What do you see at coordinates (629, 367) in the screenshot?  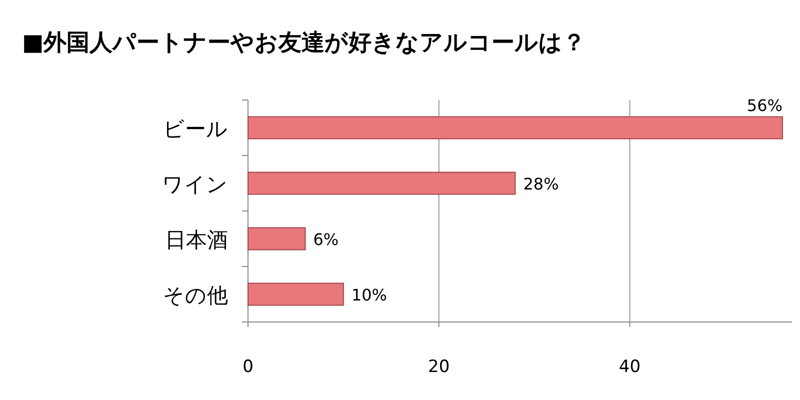 I see `x-tick-label: 40` at bounding box center [629, 367].